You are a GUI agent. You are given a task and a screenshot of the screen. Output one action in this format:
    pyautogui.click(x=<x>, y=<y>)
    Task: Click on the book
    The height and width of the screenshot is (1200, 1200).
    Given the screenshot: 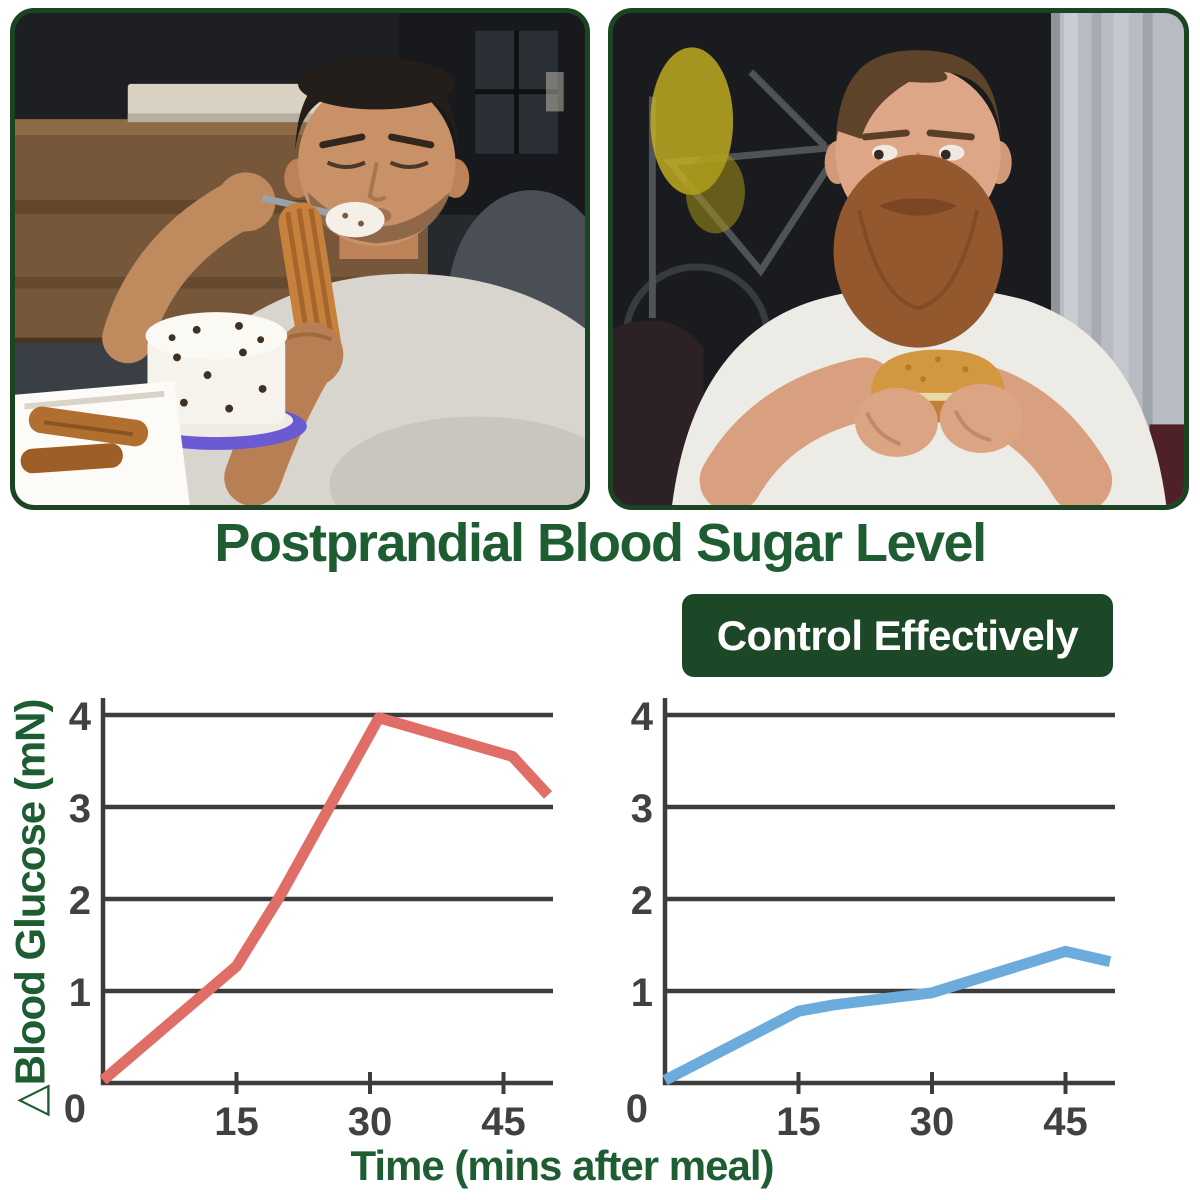 What is the action you would take?
    pyautogui.click(x=233, y=102)
    